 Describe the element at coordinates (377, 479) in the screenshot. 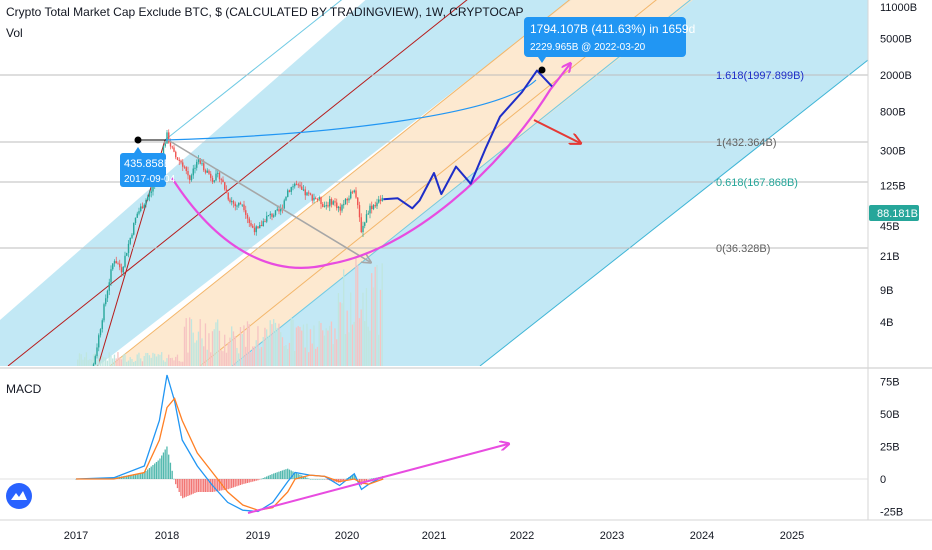

I see `macd-divergence-arrow` at that location.